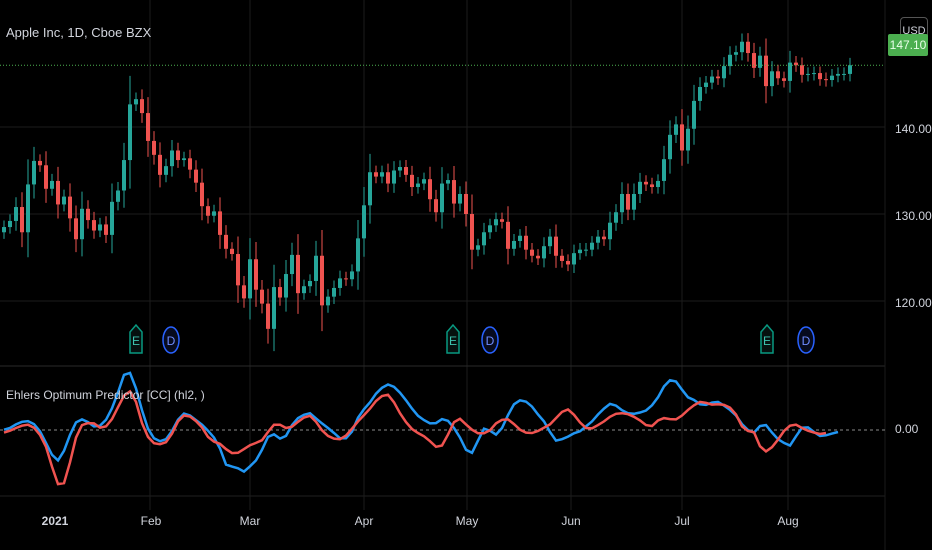 The height and width of the screenshot is (550, 932). What do you see at coordinates (151, 521) in the screenshot?
I see `x-tick-label: Feb` at bounding box center [151, 521].